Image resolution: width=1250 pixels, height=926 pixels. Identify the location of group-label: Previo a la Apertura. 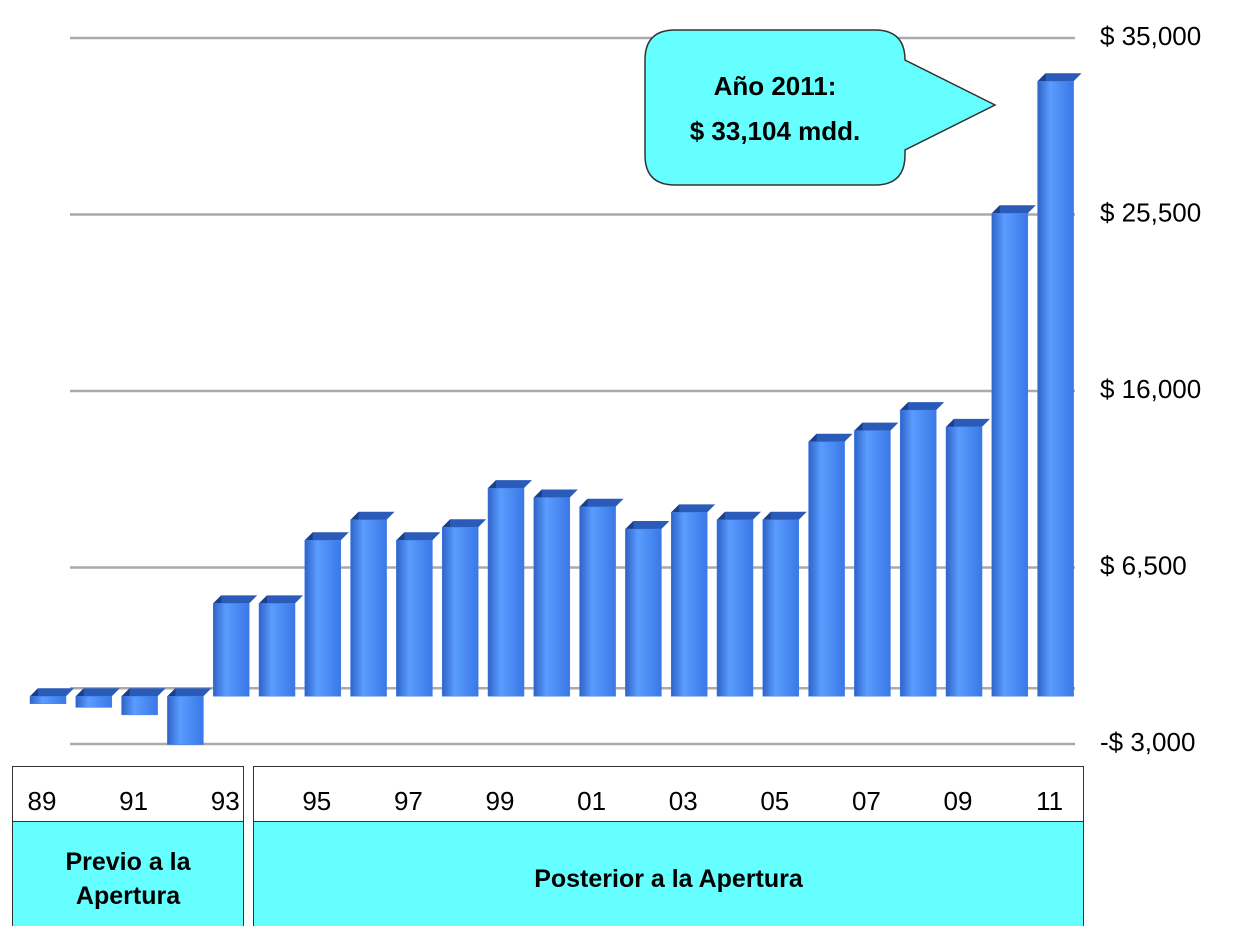
(128, 873).